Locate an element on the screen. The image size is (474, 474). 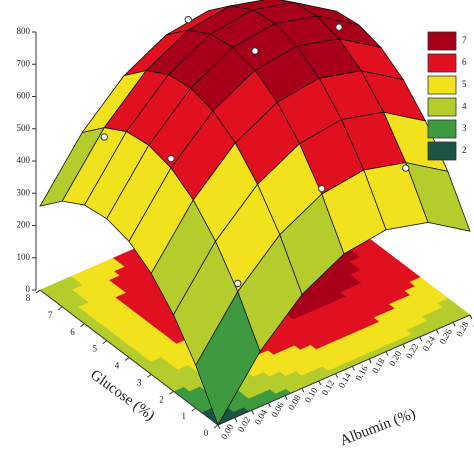
albumin-tick-label: 0.14 is located at coordinates (344, 380).